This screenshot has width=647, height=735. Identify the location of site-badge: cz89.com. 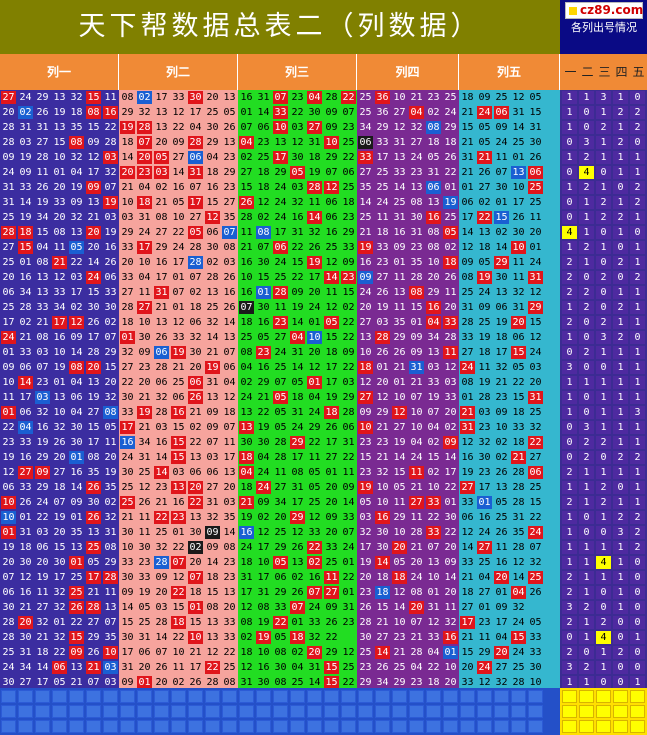
(604, 10).